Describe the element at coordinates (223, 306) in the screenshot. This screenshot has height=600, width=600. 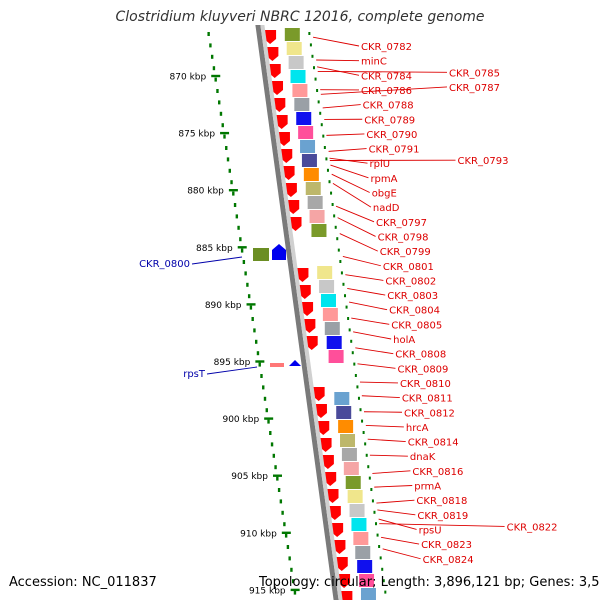
I see `ruler-tick-label: 890 kbp` at that location.